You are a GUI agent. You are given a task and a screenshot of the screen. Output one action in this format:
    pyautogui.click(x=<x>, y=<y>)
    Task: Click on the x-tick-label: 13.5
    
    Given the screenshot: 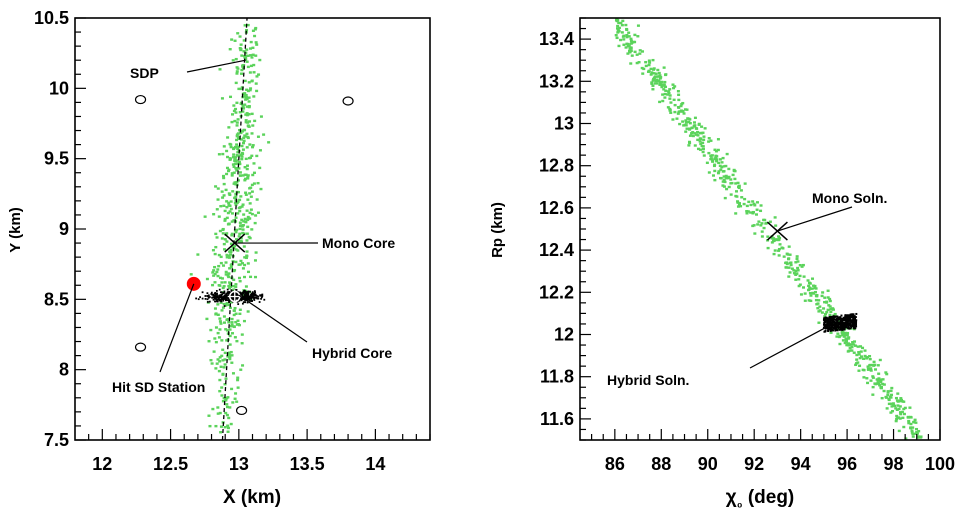 What is the action you would take?
    pyautogui.click(x=307, y=464)
    